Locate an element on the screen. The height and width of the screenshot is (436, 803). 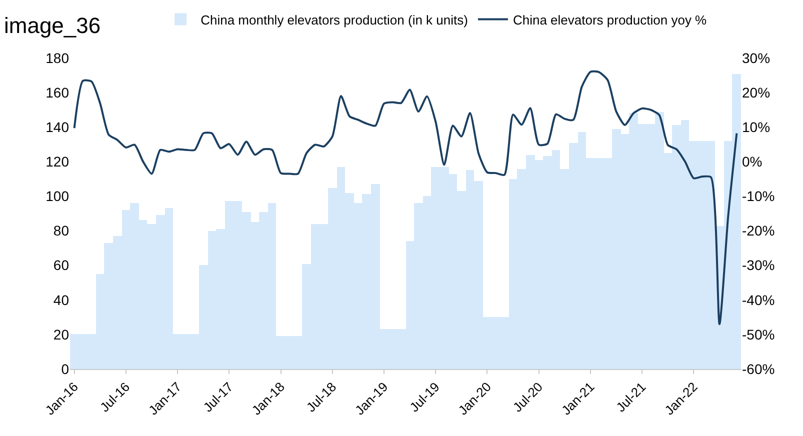
y-tick-label: 20 is located at coordinates (61, 334).